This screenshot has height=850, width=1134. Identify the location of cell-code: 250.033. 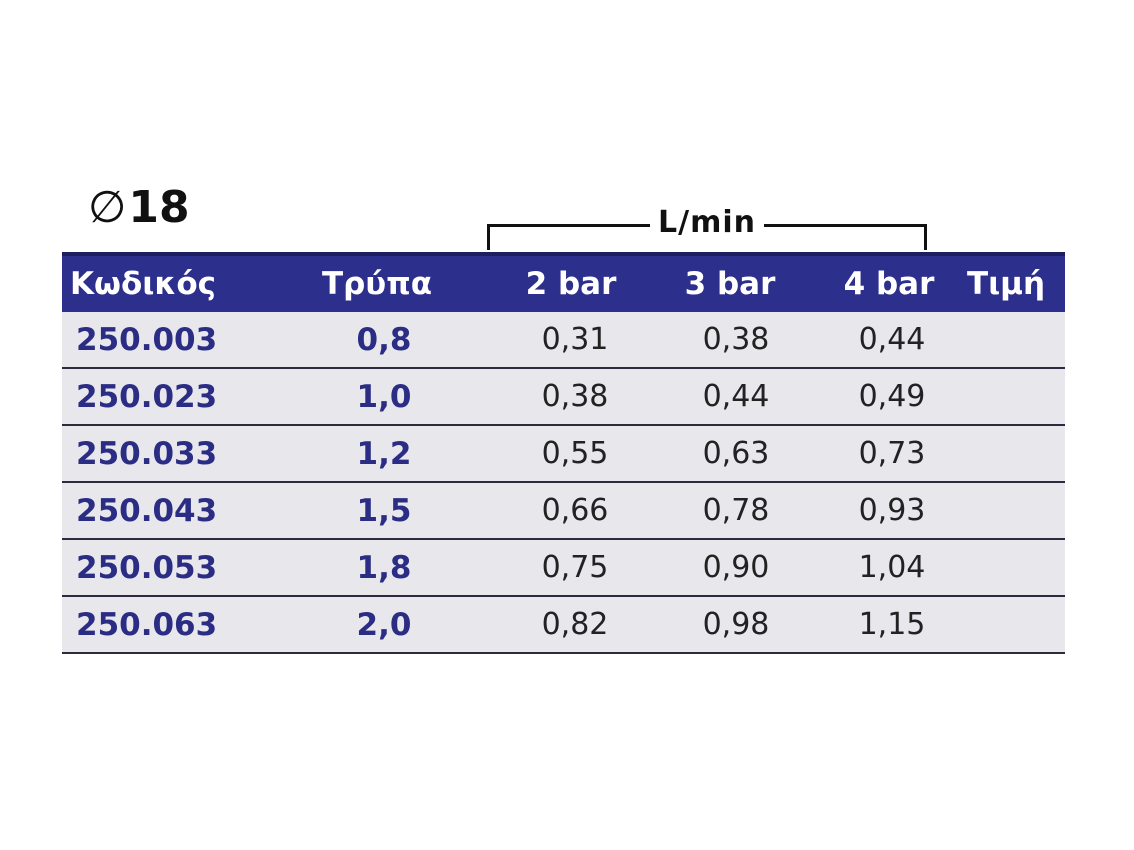
(147, 453).